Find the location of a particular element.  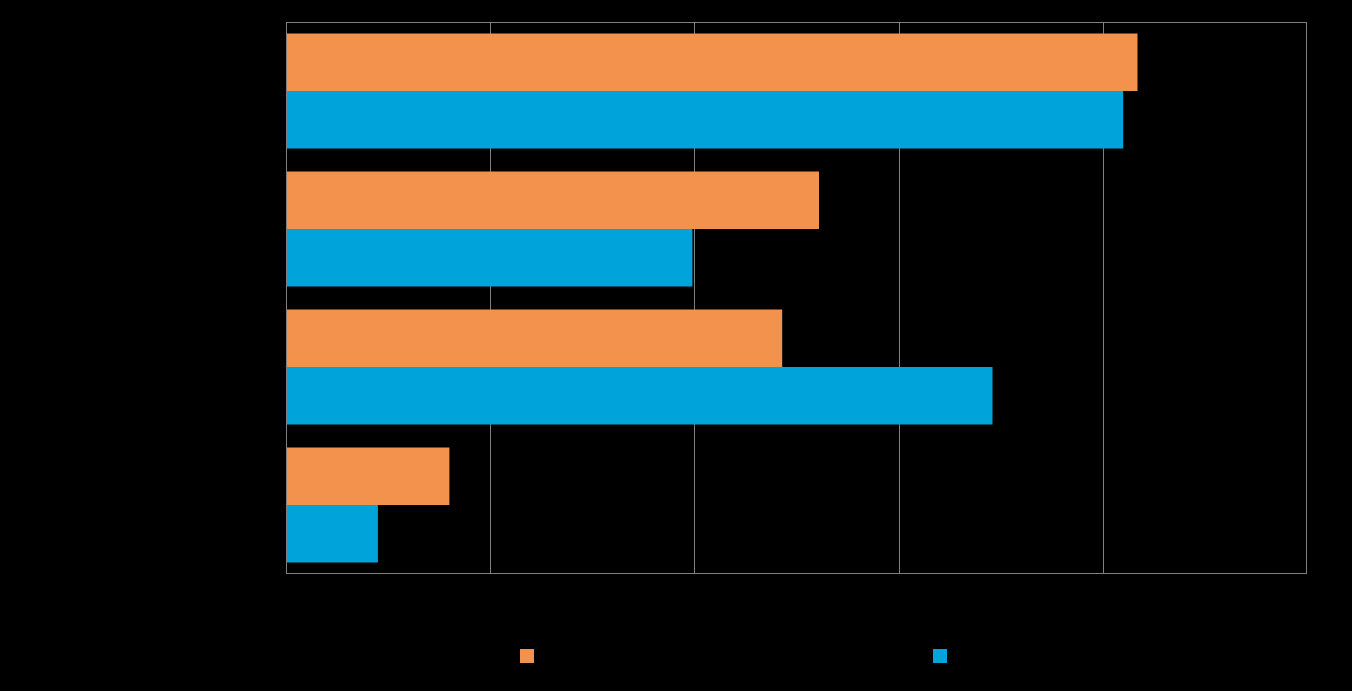

legend is located at coordinates (733, 656).